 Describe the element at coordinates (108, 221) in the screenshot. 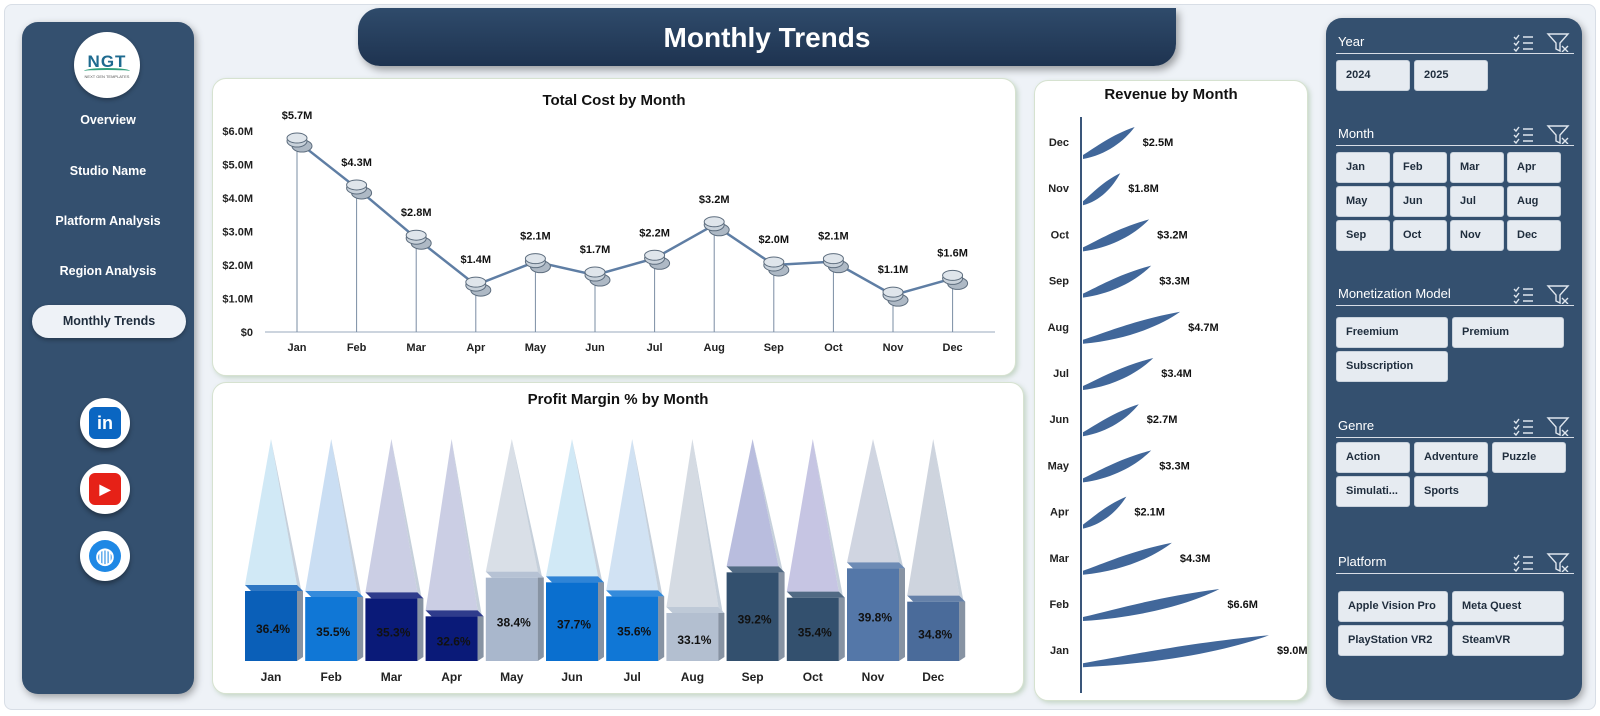

I see `nav-platform-analysis: Platform Analysis` at that location.